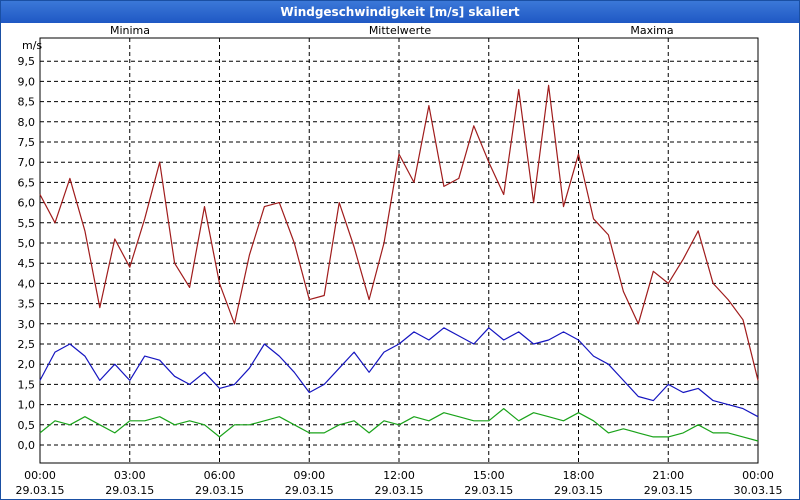 The width and height of the screenshot is (800, 500). Describe the element at coordinates (27, 203) in the screenshot. I see `y-tick-label: 6,0` at that location.